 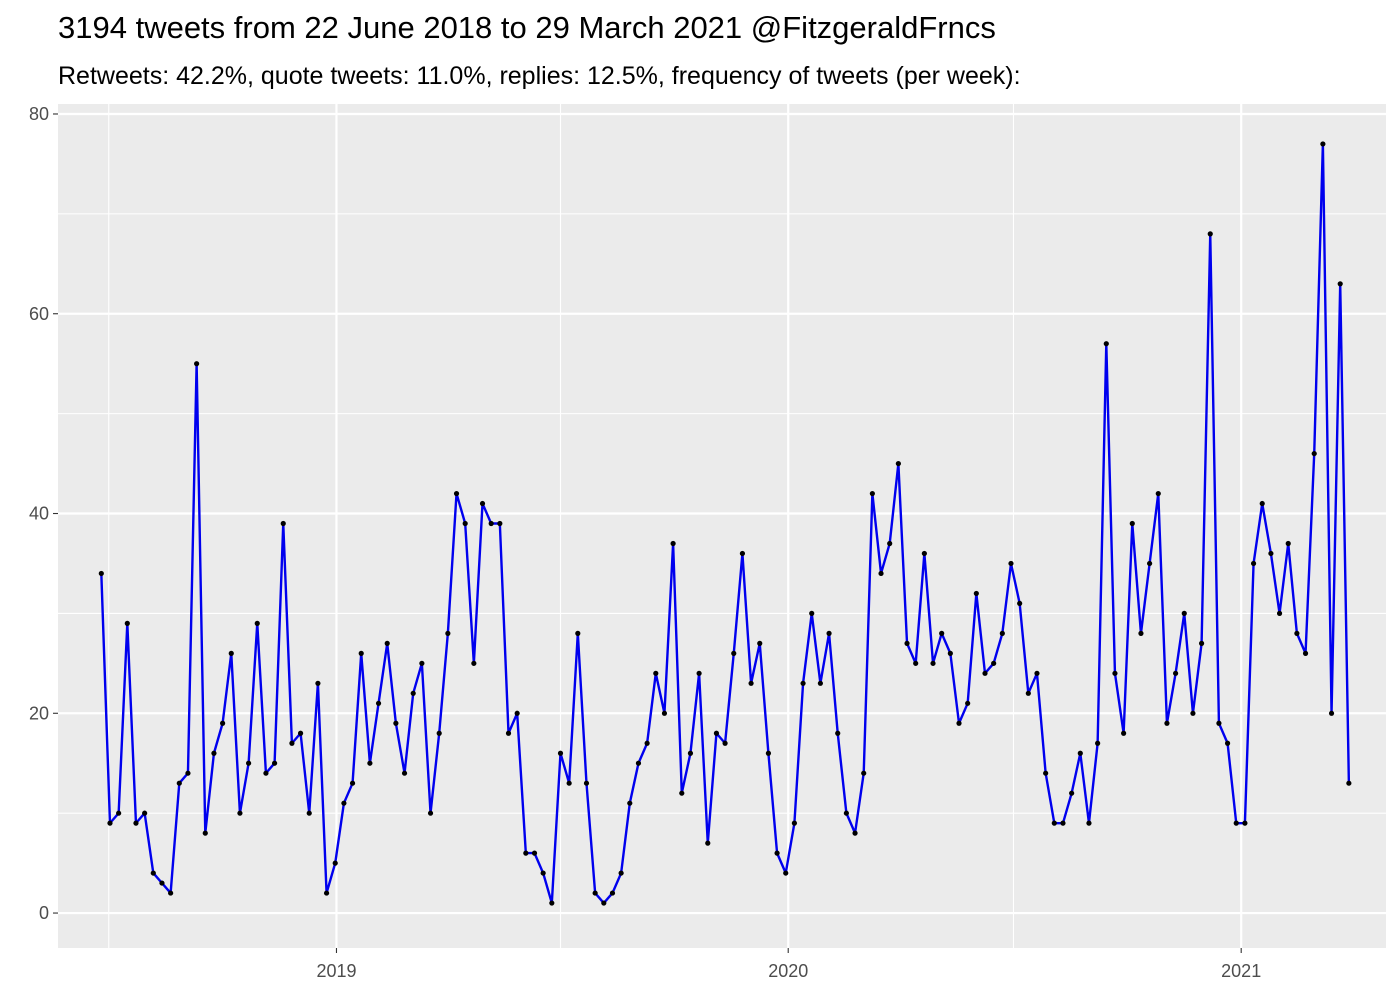 What do you see at coordinates (1241, 971) in the screenshot?
I see `x-tick-label: 2021` at bounding box center [1241, 971].